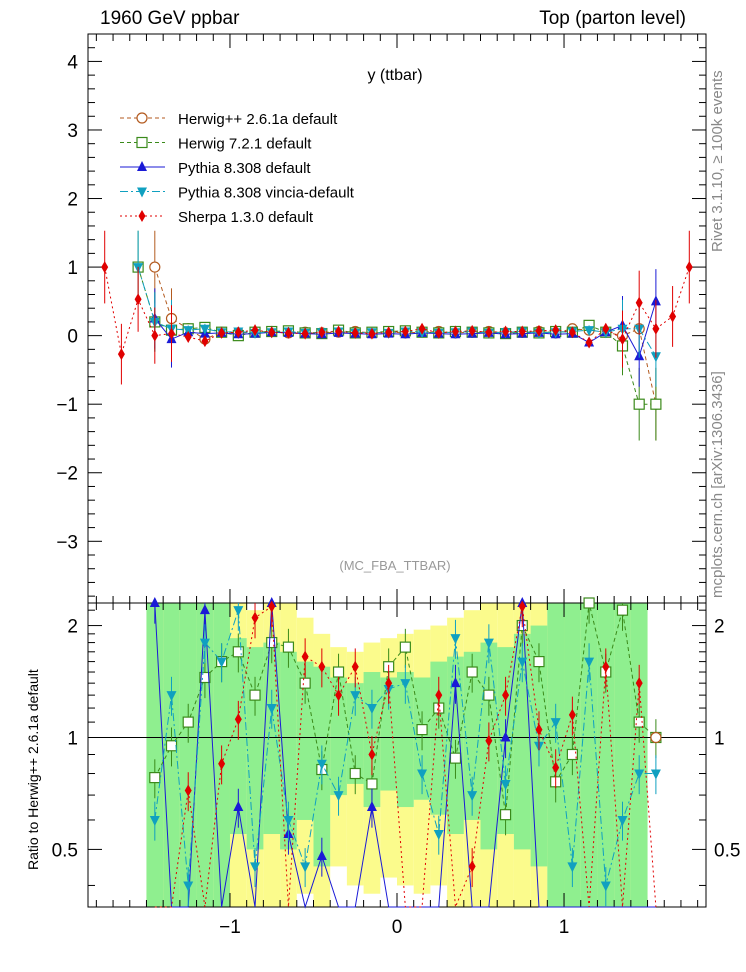 The image size is (746, 972). What do you see at coordinates (170, 18) in the screenshot?
I see `header-collision-label: 1960 GeV ppbar` at bounding box center [170, 18].